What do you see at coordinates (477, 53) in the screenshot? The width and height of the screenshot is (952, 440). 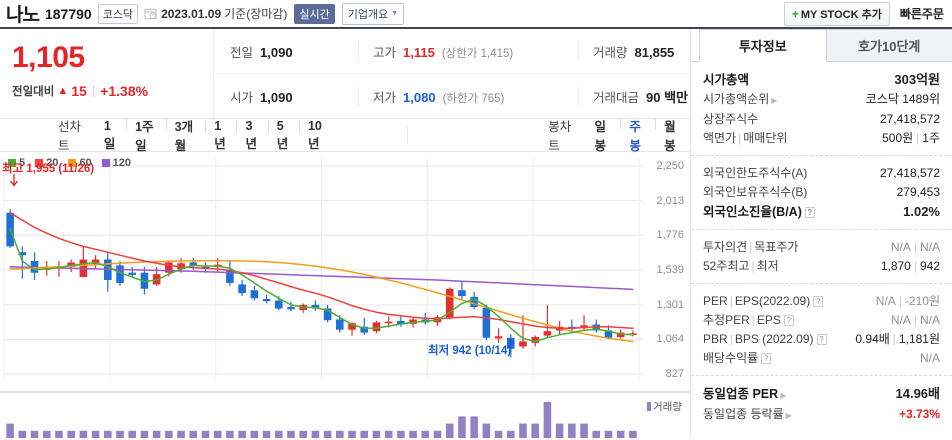 I see `field-limit: (상한가 1,415)` at bounding box center [477, 53].